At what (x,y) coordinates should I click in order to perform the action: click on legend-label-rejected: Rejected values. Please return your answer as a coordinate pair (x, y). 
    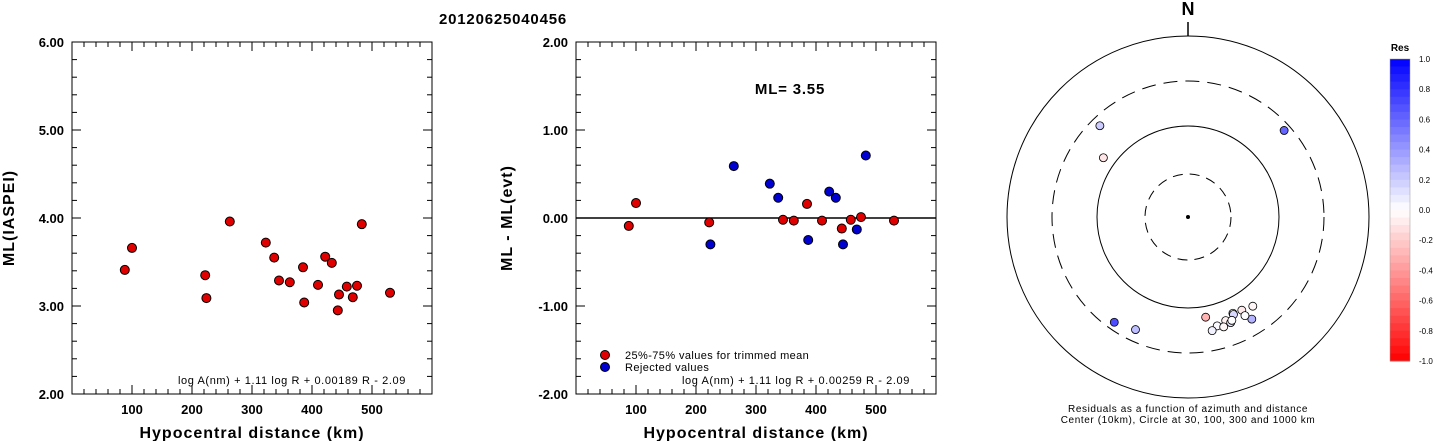
    Looking at the image, I should click on (667, 368).